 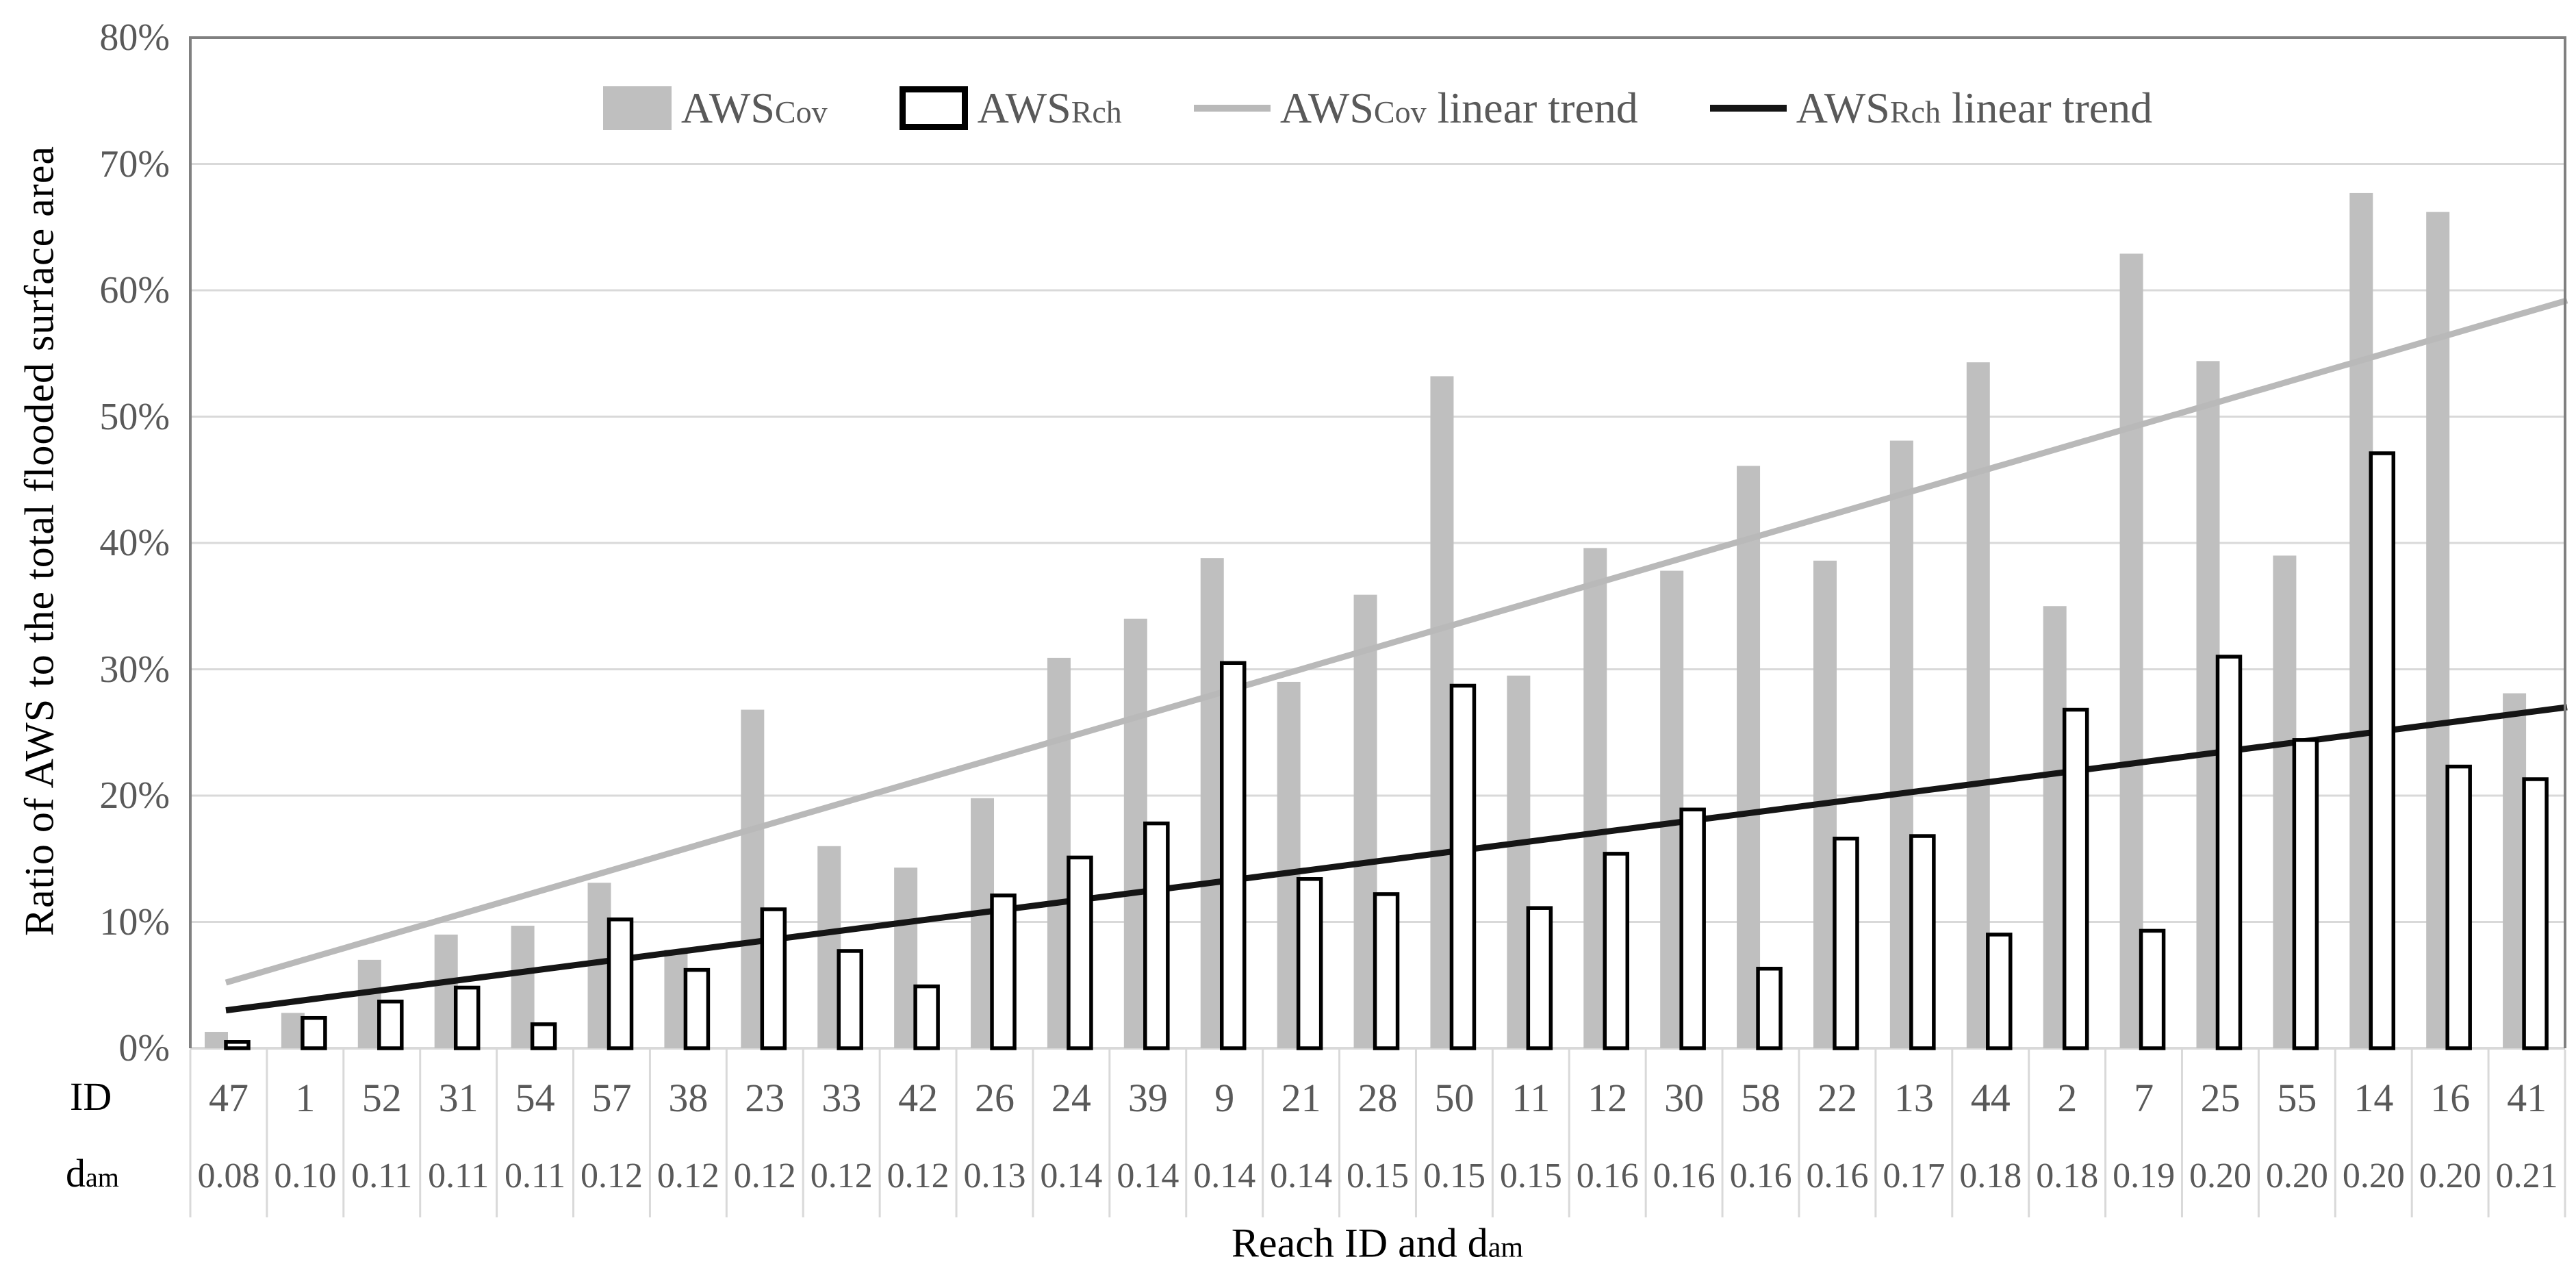 I want to click on awsrch-trend-line-icon, so click(x=1748, y=108).